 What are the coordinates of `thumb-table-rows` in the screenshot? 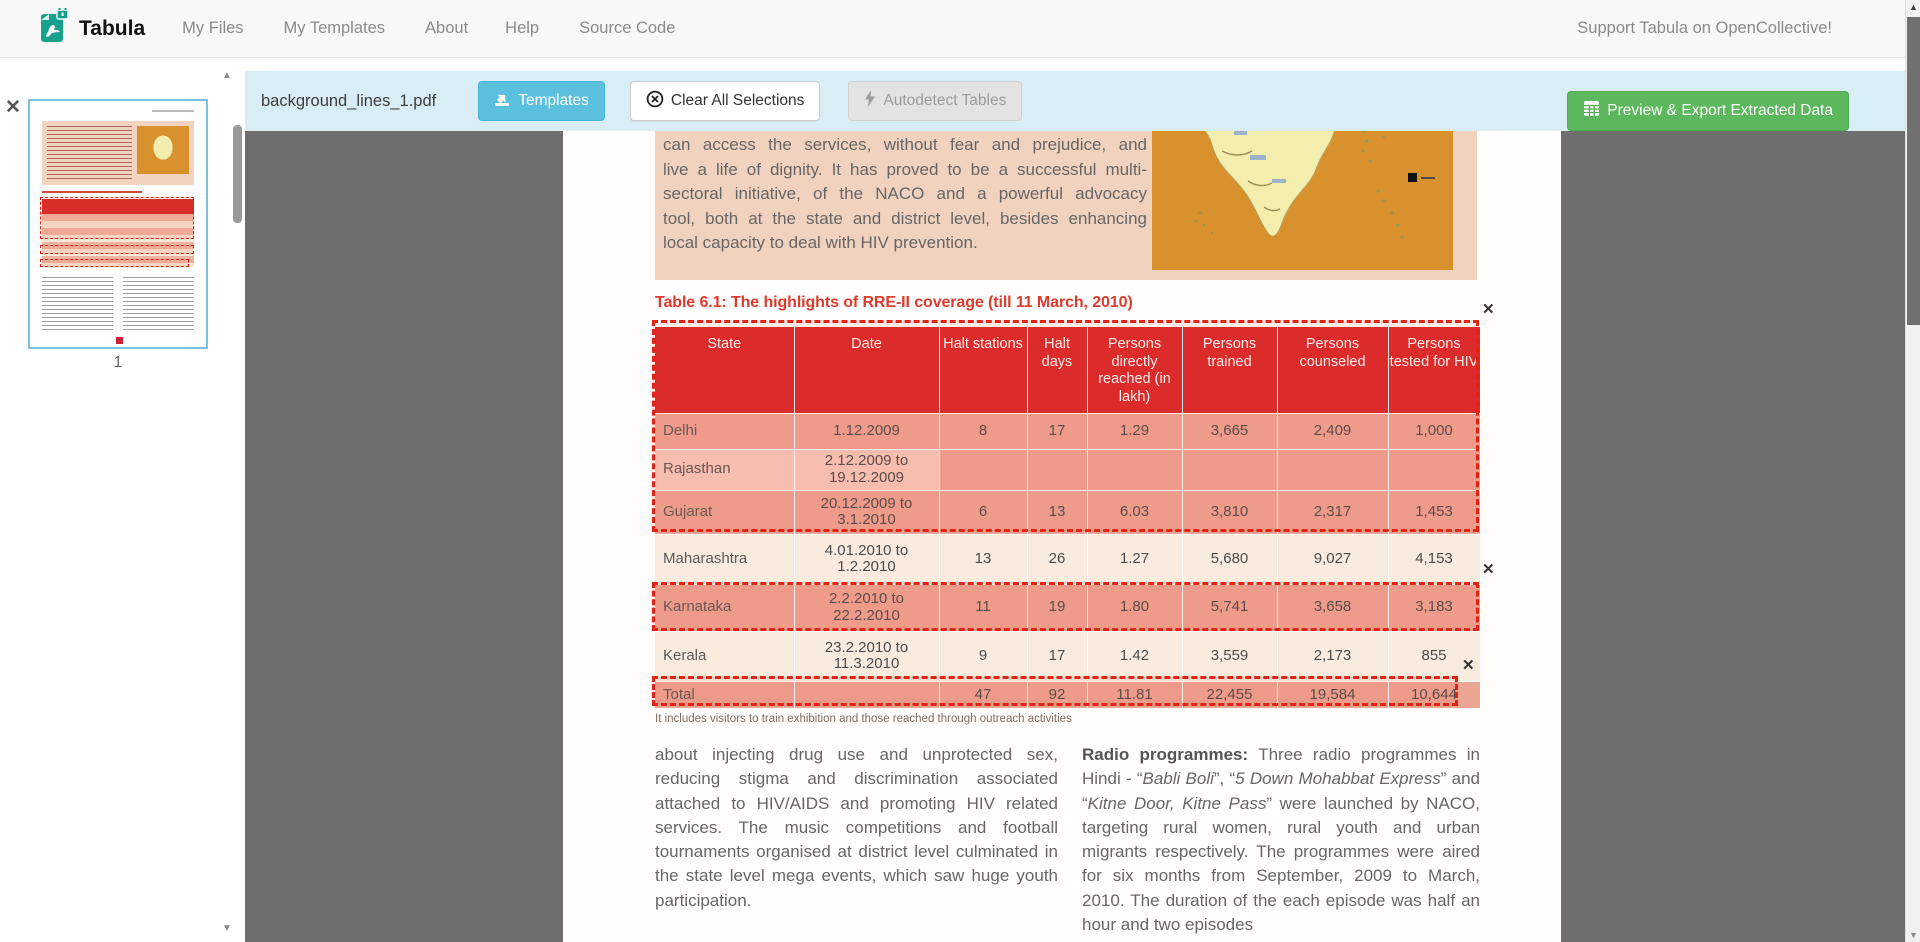 It's located at (118, 240).